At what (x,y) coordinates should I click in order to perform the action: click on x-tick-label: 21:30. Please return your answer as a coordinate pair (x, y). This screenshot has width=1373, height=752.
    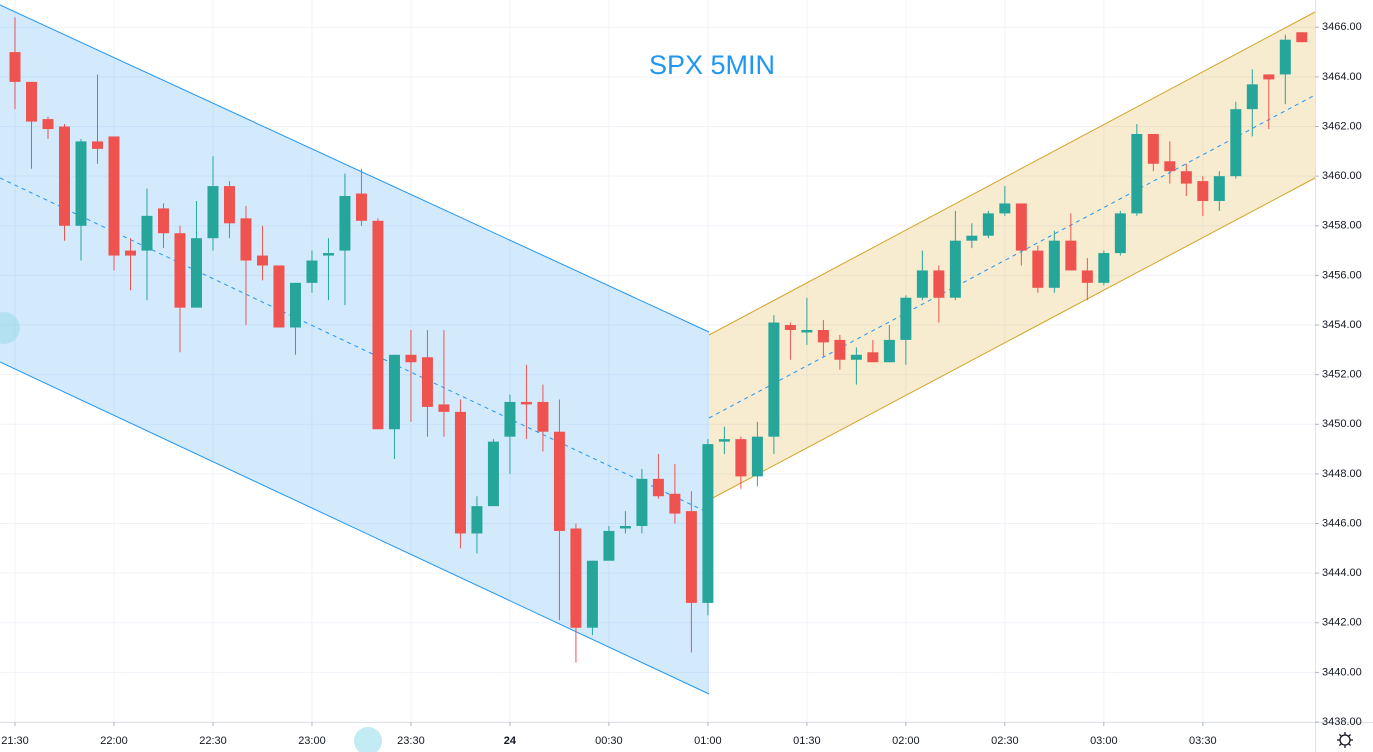
    Looking at the image, I should click on (15, 741).